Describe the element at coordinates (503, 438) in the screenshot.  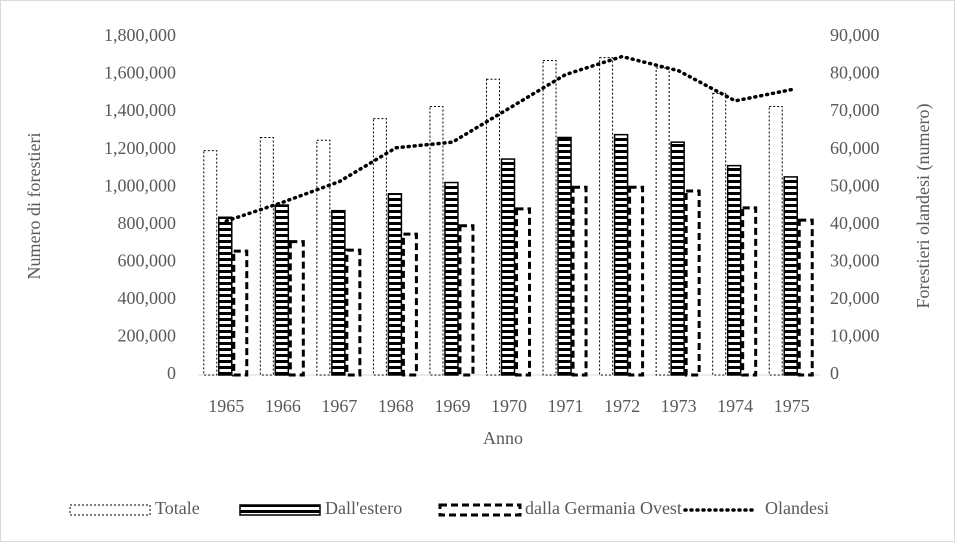
I see `x-axis-title: Anno` at that location.